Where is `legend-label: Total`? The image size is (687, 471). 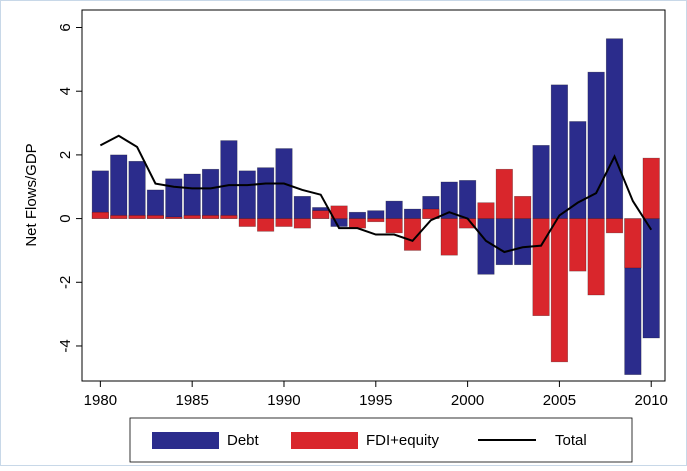 legend-label: Total is located at coordinates (571, 440).